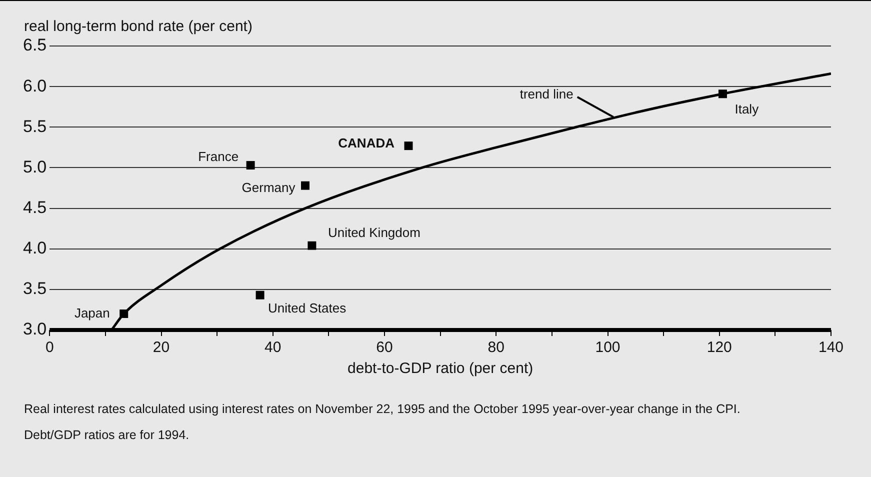 The height and width of the screenshot is (477, 871). Describe the element at coordinates (34, 248) in the screenshot. I see `y-tick-label: 4.0` at that location.